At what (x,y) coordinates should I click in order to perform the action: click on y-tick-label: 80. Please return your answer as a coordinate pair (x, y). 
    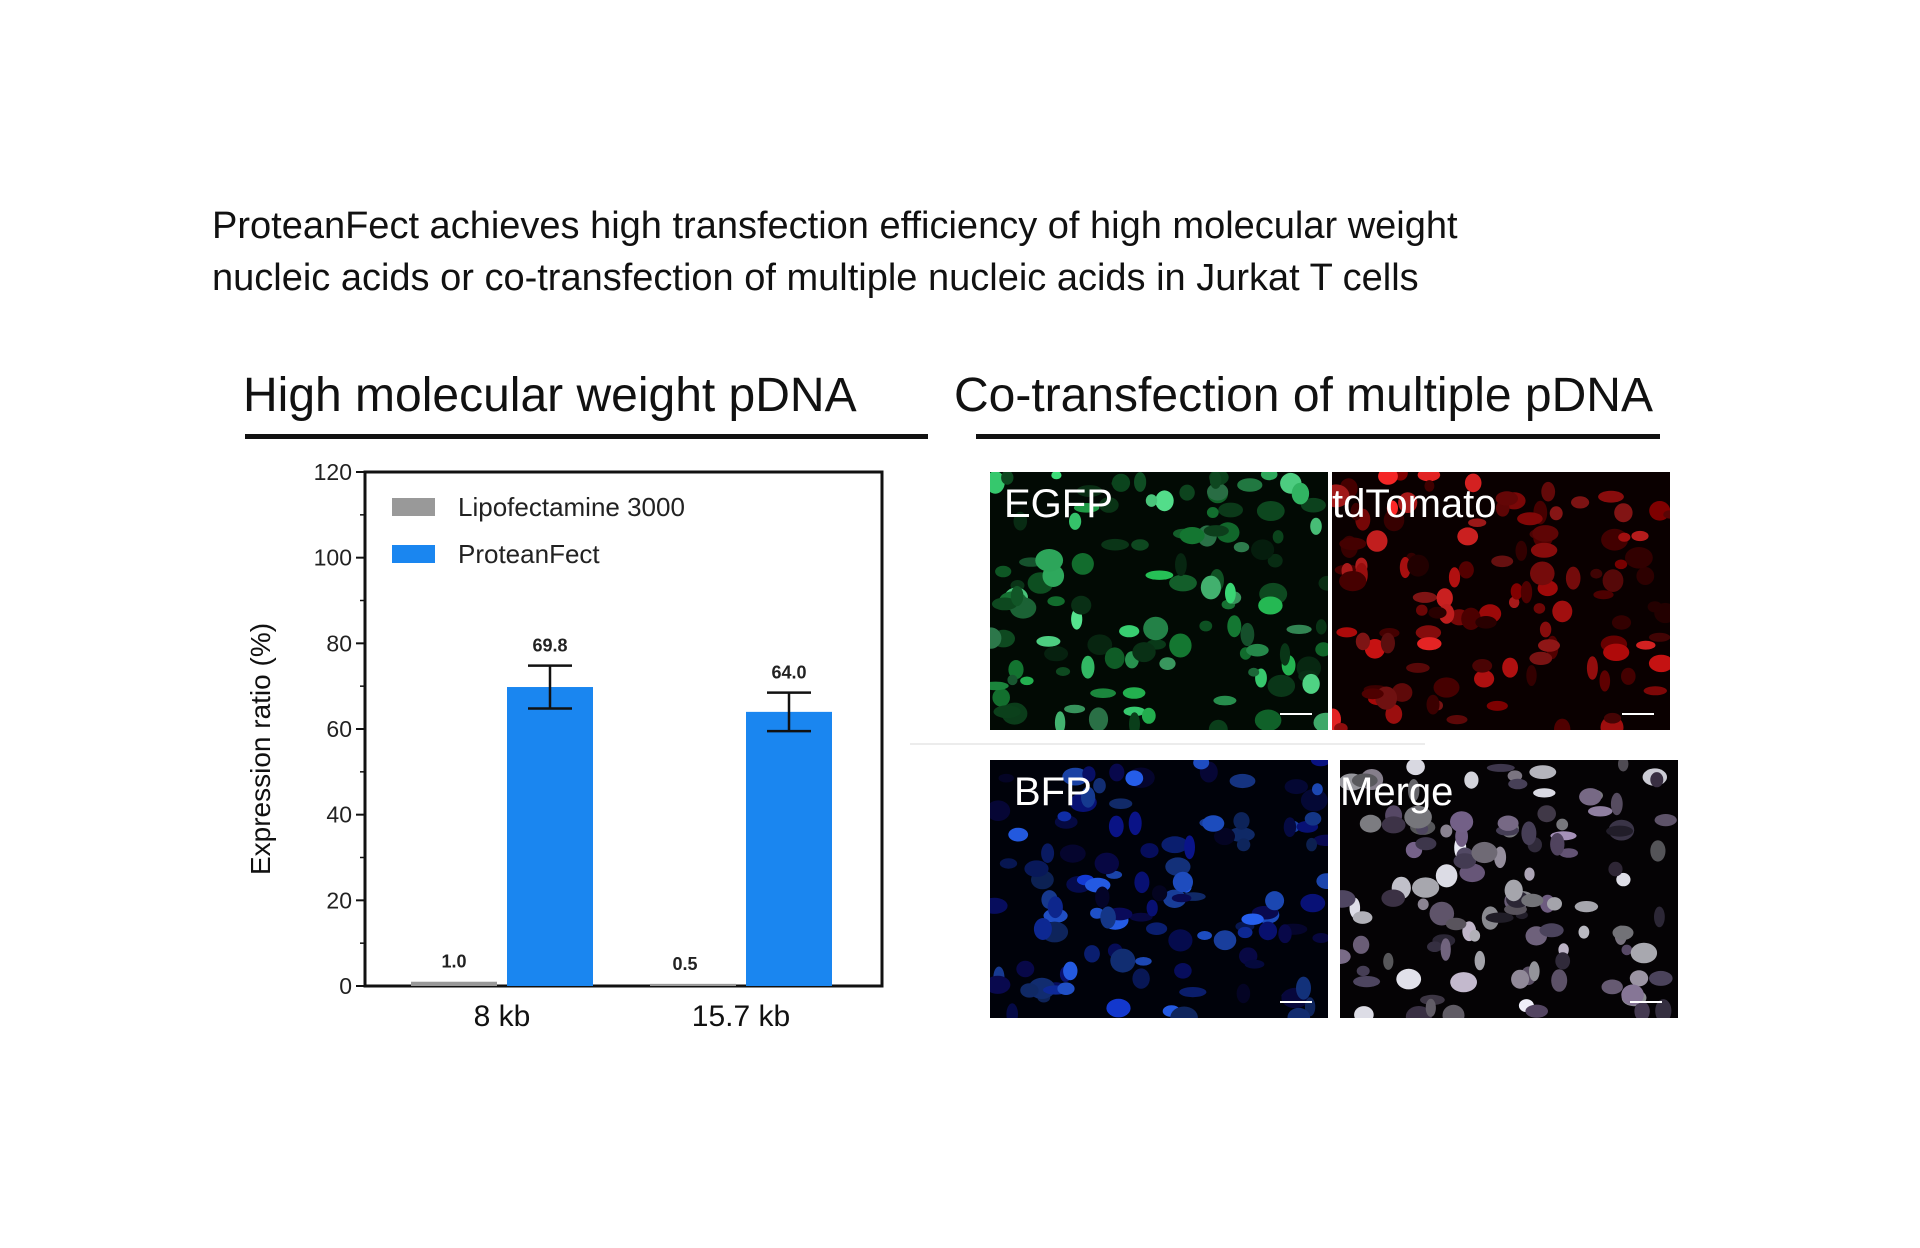
    Looking at the image, I should click on (339, 643).